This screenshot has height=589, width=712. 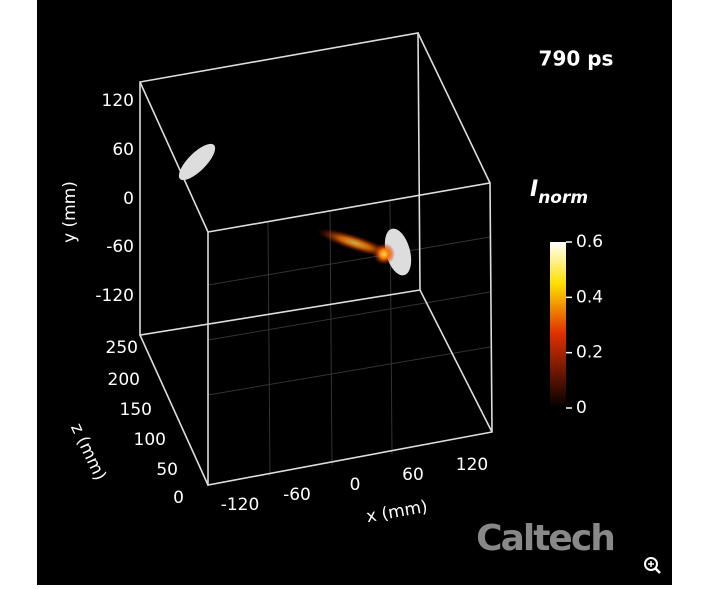 I want to click on x-tick-label: 0, so click(x=355, y=485).